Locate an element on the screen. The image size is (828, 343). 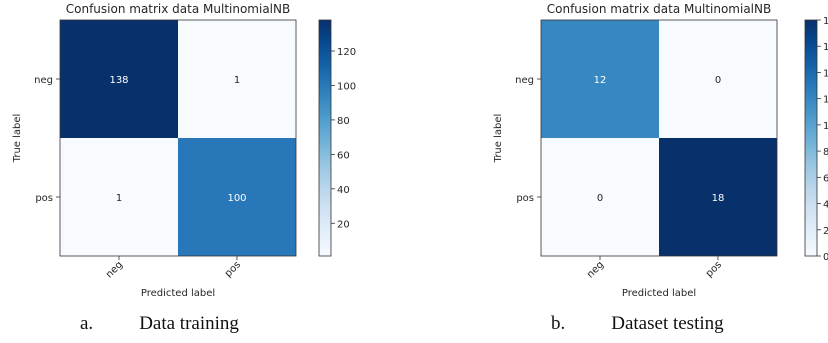
colorbar-tick-label: 120 is located at coordinates (346, 52).